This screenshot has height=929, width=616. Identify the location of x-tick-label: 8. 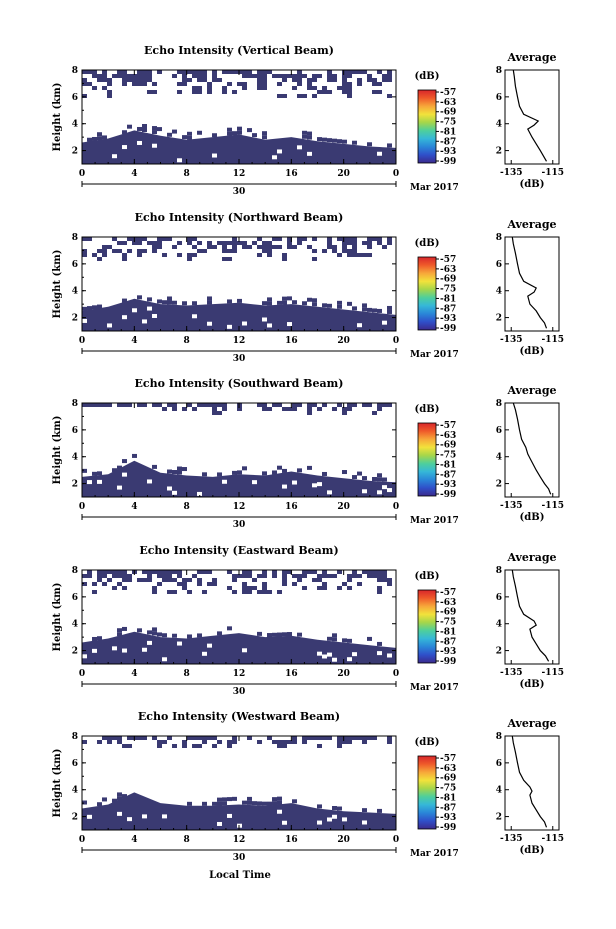
(187, 674).